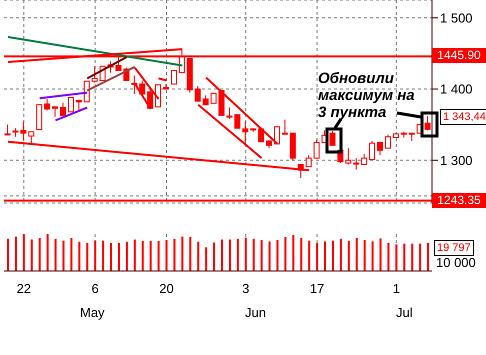  What do you see at coordinates (454, 248) in the screenshot?
I see `text: 19 797` at bounding box center [454, 248].